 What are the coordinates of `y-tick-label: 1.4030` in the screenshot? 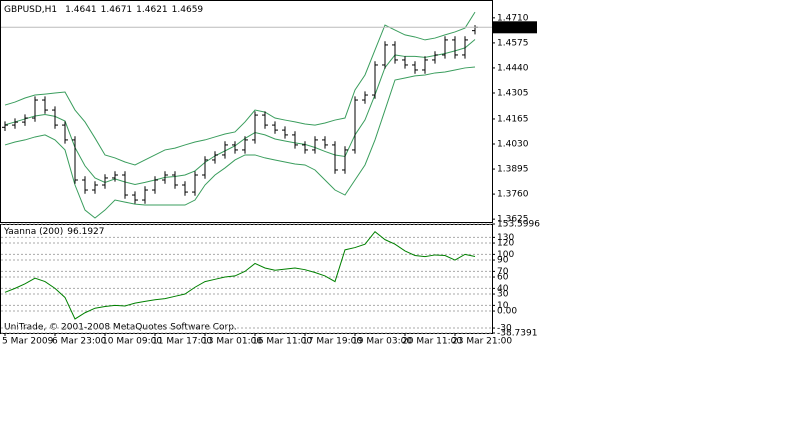 It's located at (513, 145).